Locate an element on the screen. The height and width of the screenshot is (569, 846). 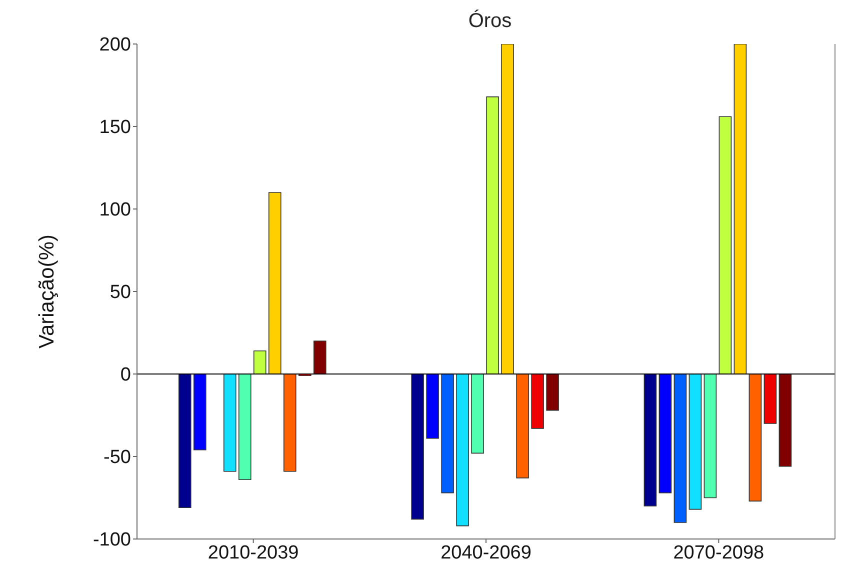
chart-title: Óros is located at coordinates (490, 21).